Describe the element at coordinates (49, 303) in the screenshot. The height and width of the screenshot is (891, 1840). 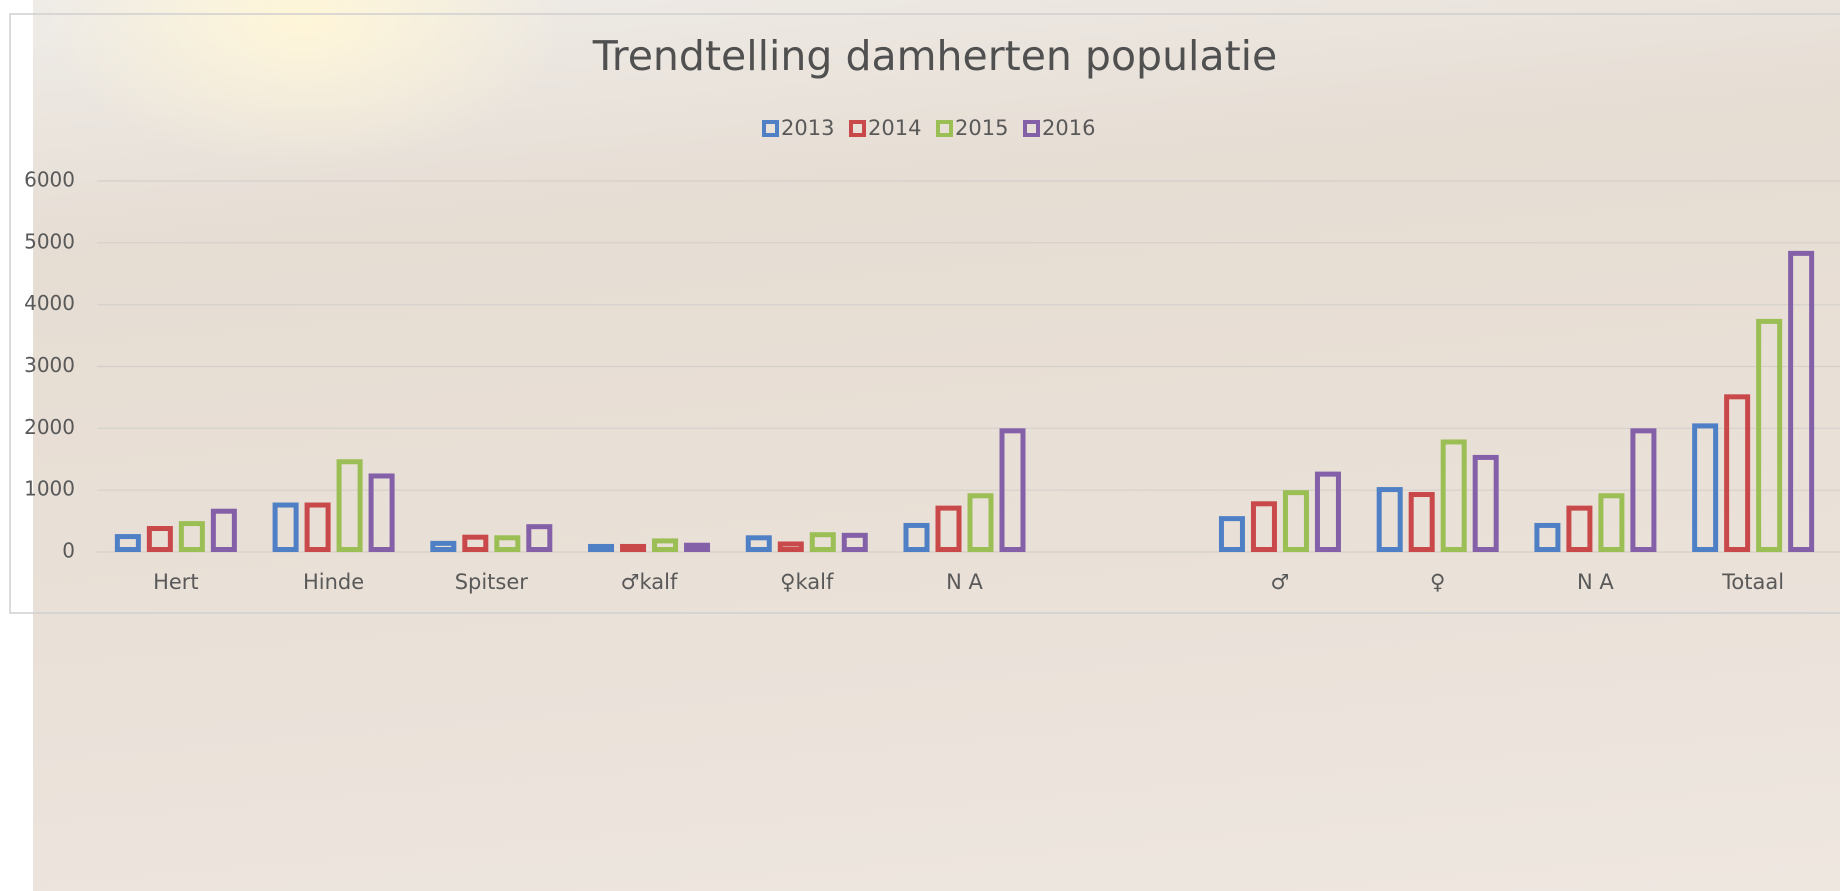
I see `y-tick-label: 4000` at that location.